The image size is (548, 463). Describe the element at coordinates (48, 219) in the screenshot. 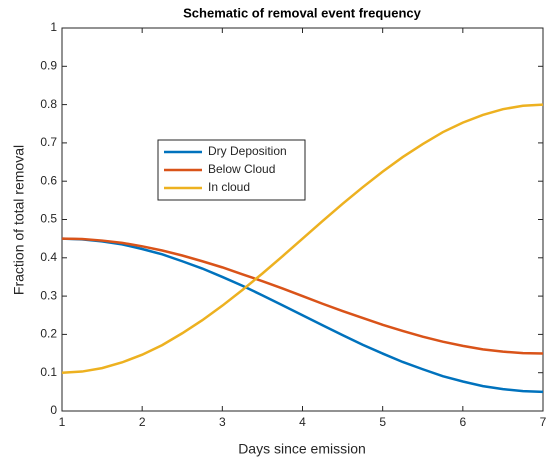

I see `y-tick-label: 0.5` at that location.